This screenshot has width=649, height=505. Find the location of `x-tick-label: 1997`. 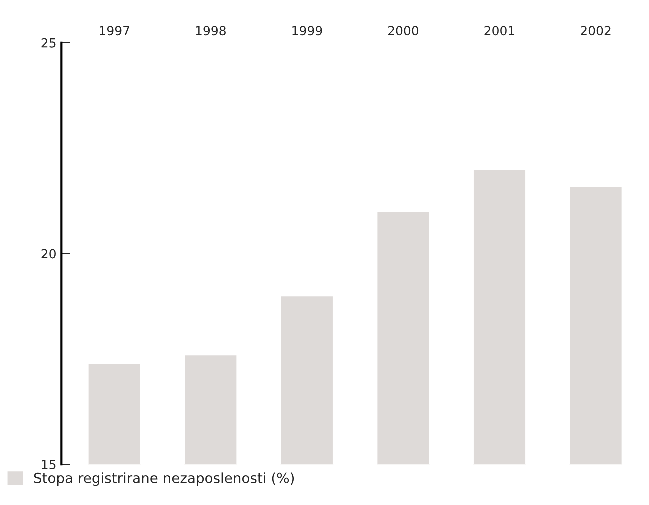

x-tick-label: 1997 is located at coordinates (115, 31).